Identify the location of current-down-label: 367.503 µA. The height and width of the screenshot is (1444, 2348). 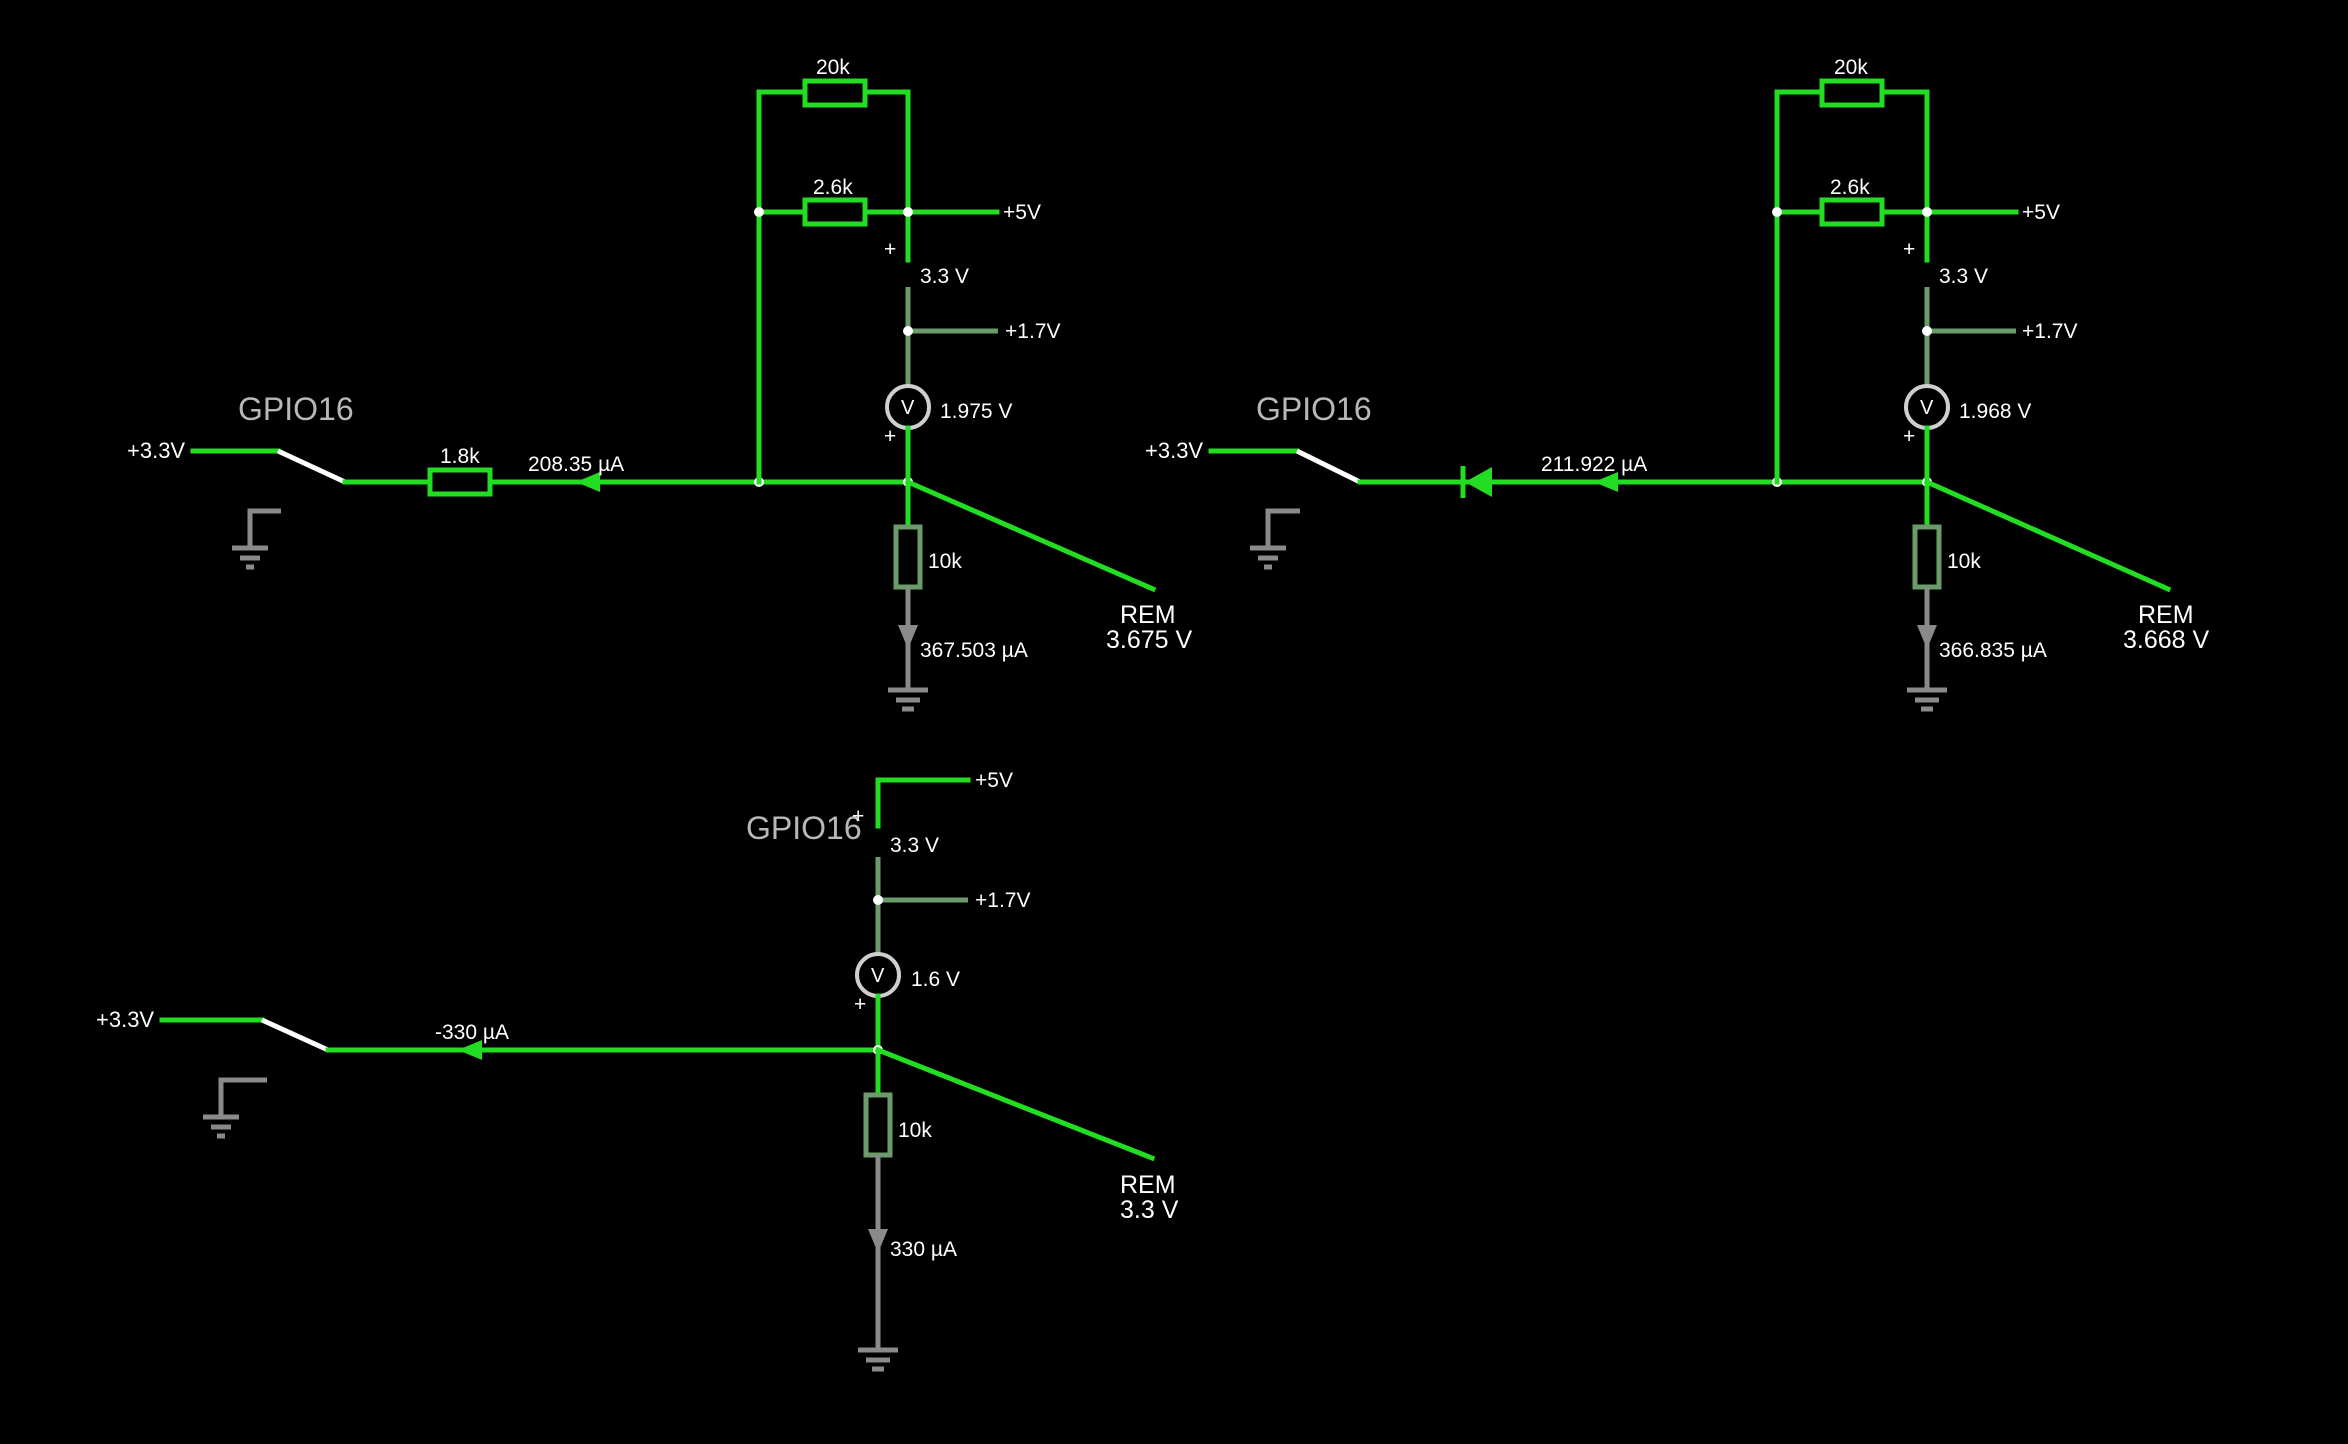
(974, 650).